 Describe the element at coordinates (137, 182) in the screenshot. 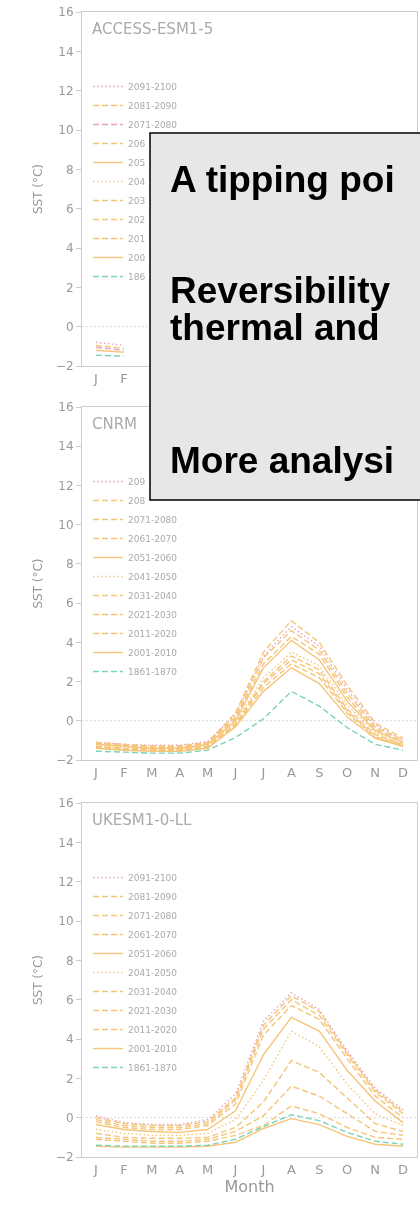

I see `legend-label: 204` at that location.